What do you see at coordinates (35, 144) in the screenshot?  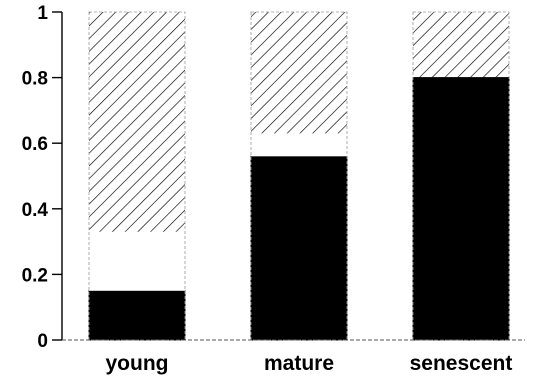 I see `y-tick-label: 0.6` at bounding box center [35, 144].